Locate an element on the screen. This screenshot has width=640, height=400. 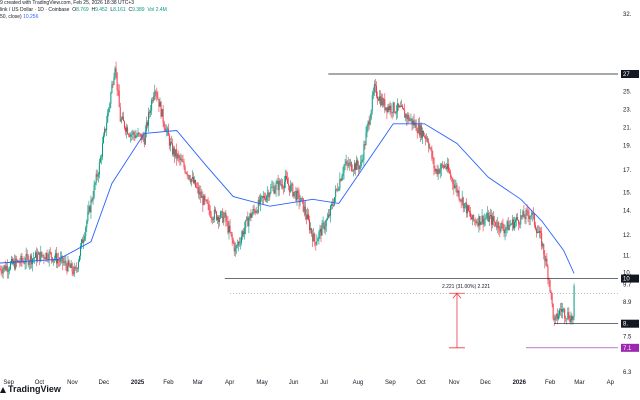
ohlc-low-value: 8.161 is located at coordinates (119, 10).